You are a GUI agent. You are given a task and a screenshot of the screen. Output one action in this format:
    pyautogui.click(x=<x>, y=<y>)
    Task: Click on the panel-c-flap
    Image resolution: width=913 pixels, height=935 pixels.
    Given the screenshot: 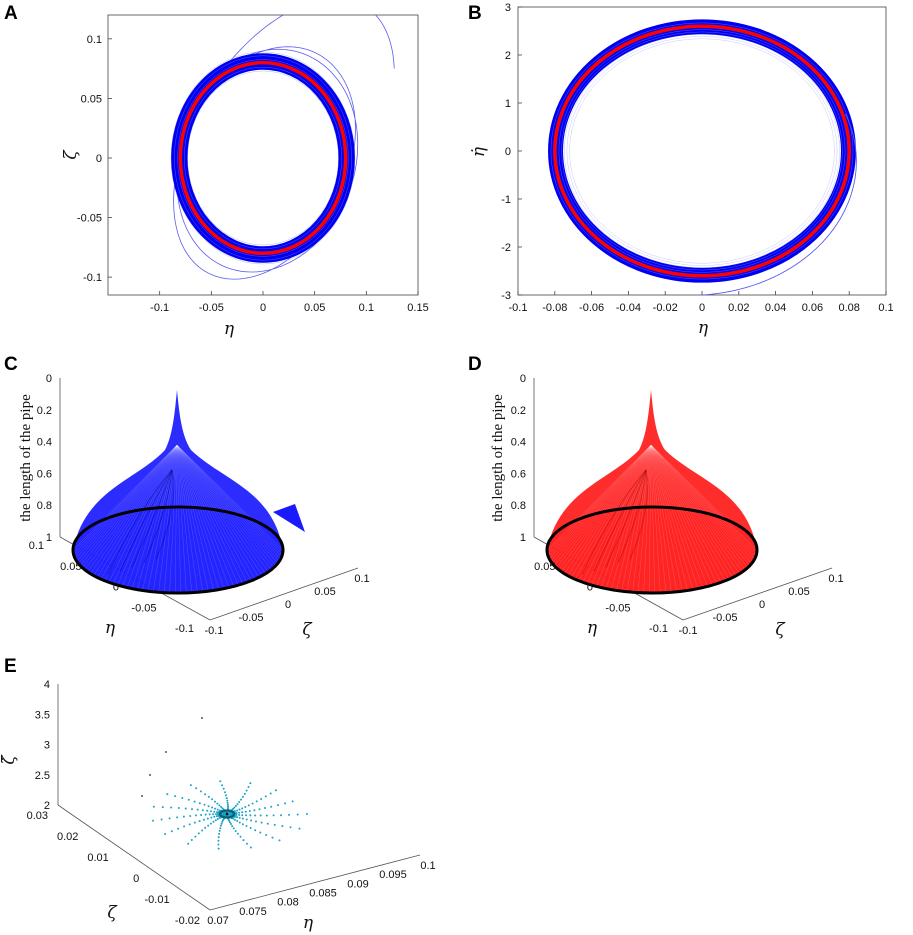 What is the action you would take?
    pyautogui.click(x=289, y=518)
    